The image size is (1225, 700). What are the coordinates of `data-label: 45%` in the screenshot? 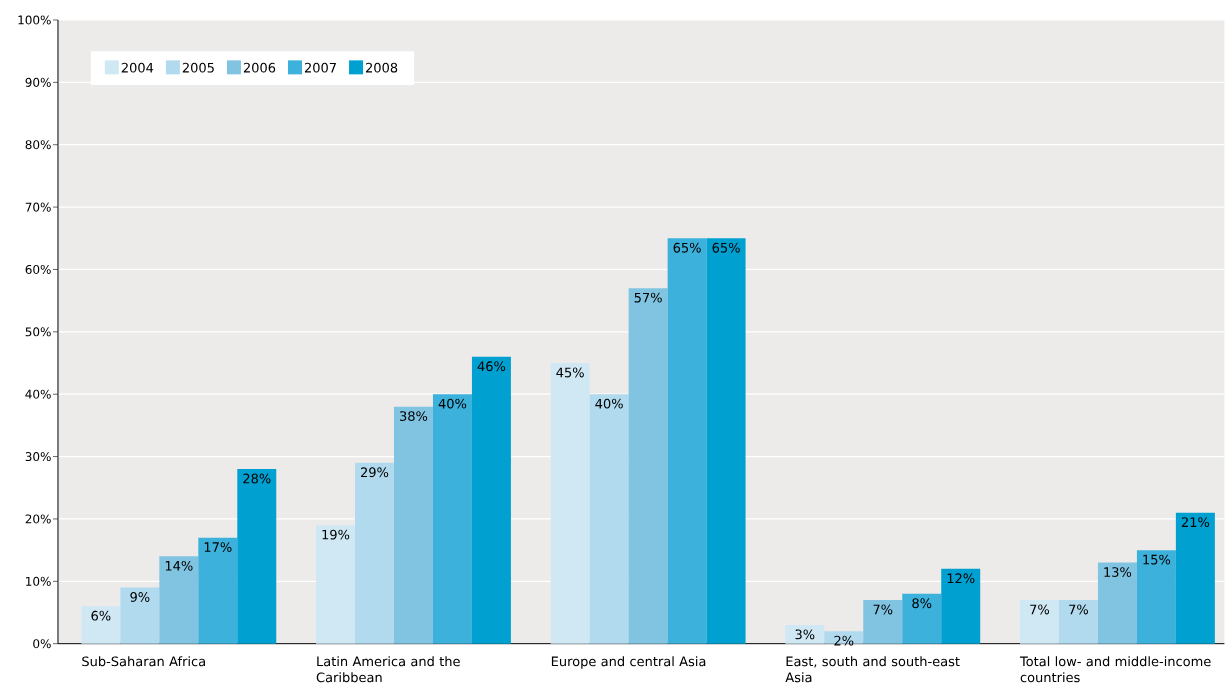 It's located at (570, 372).